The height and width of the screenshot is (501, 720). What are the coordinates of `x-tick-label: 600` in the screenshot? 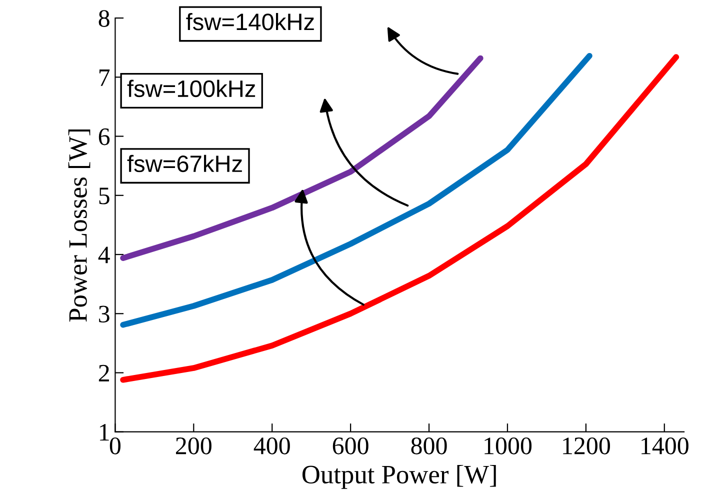 It's located at (350, 445).